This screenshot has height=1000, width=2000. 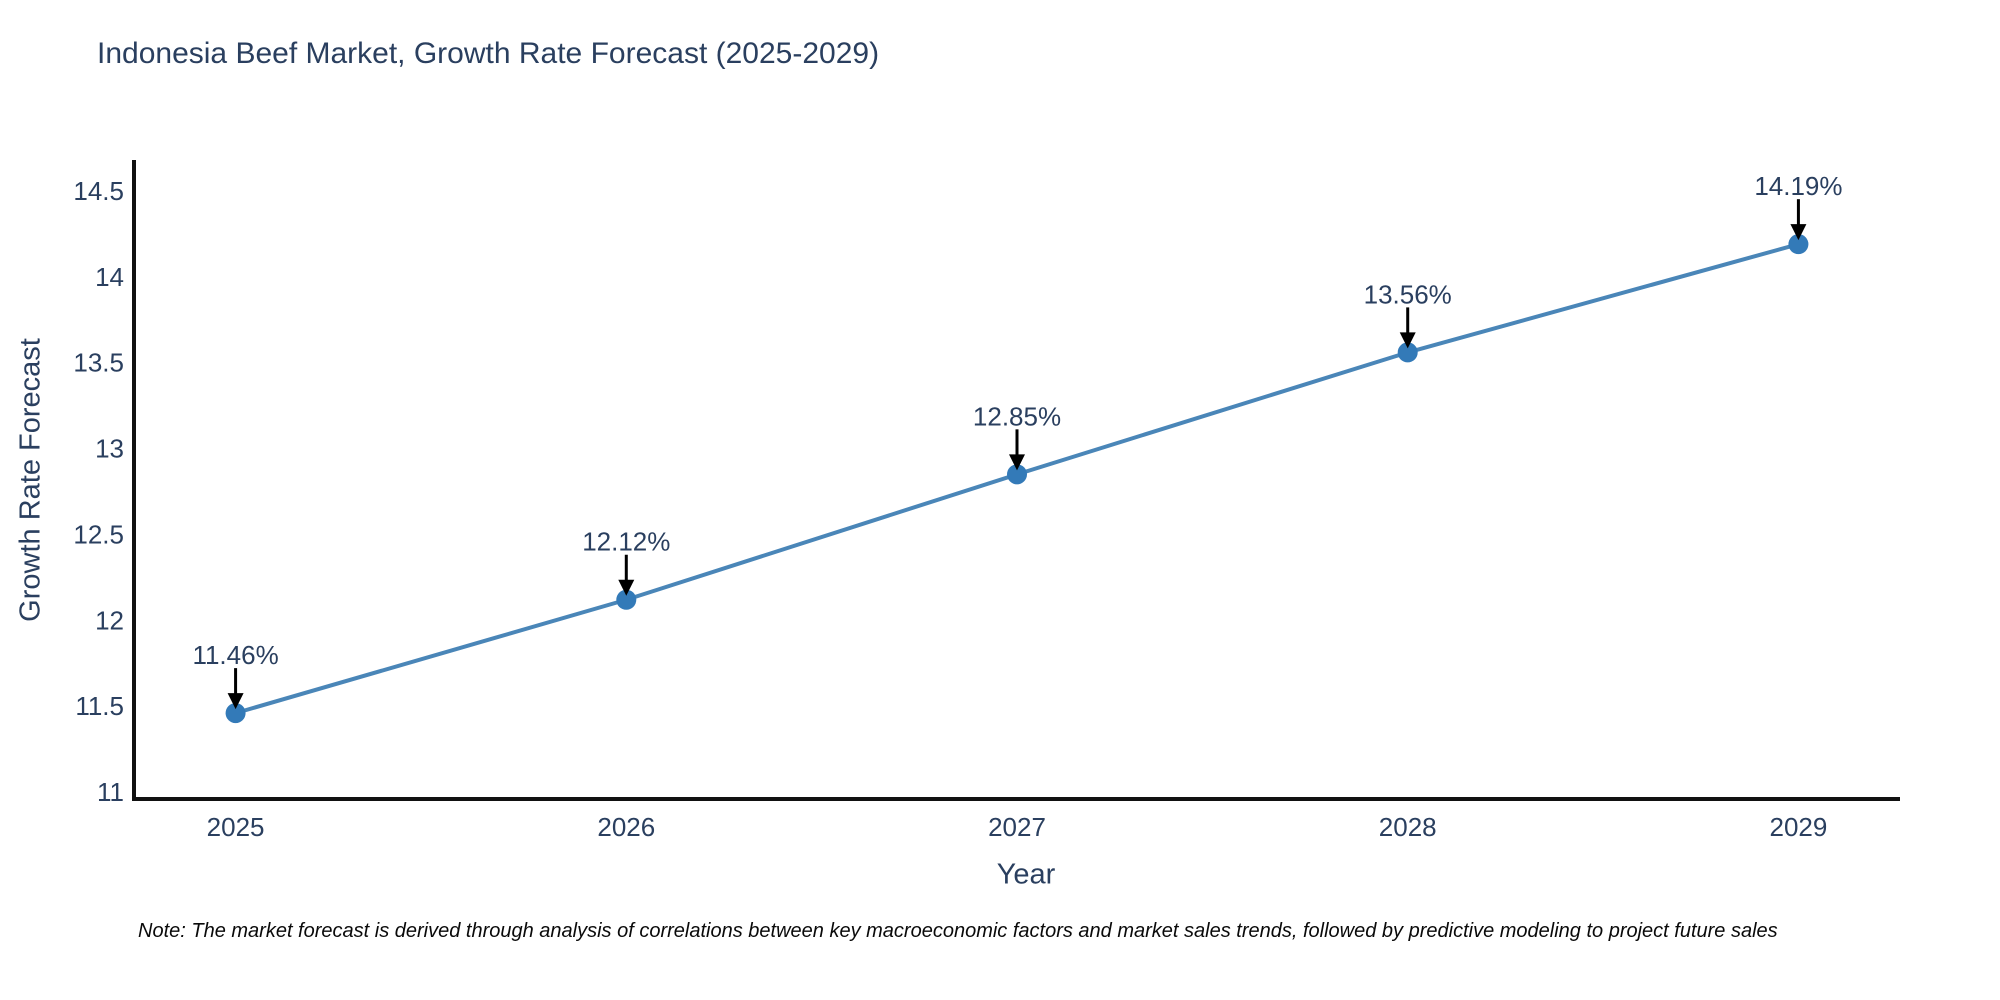 I want to click on y-tick-label: 14, so click(x=109, y=277).